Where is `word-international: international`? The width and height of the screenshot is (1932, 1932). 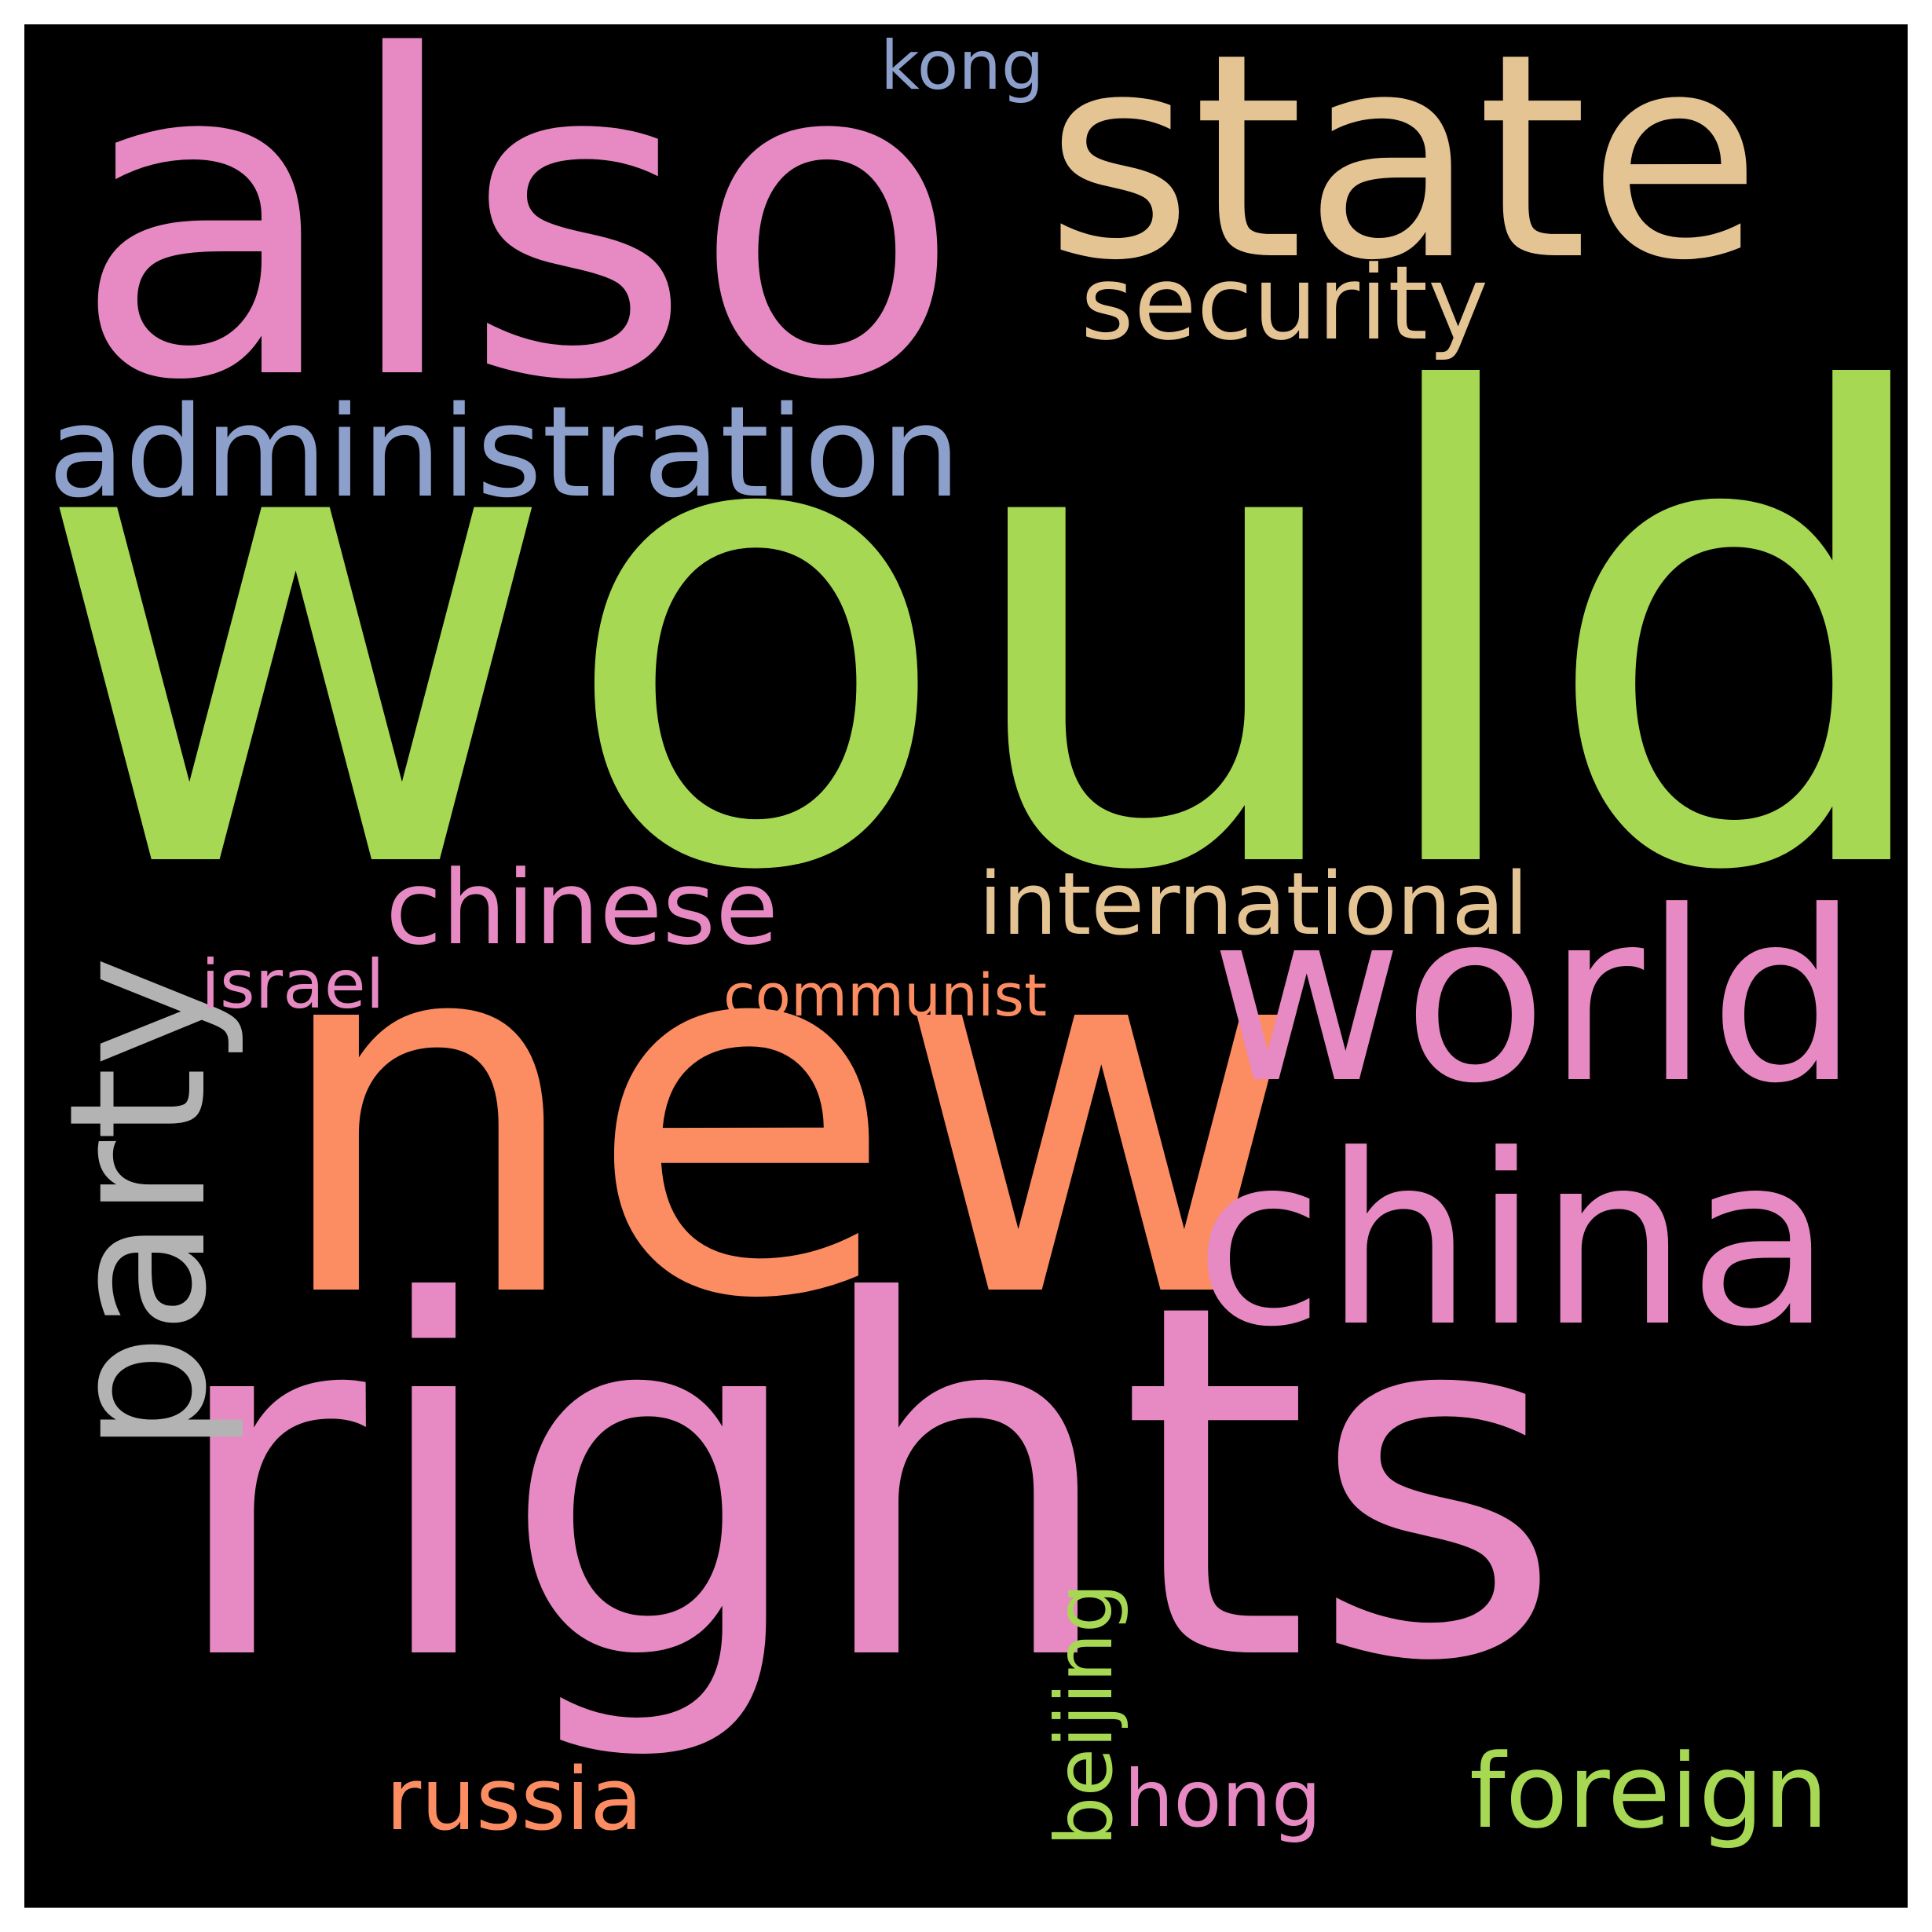
word-international: international is located at coordinates (1254, 904).